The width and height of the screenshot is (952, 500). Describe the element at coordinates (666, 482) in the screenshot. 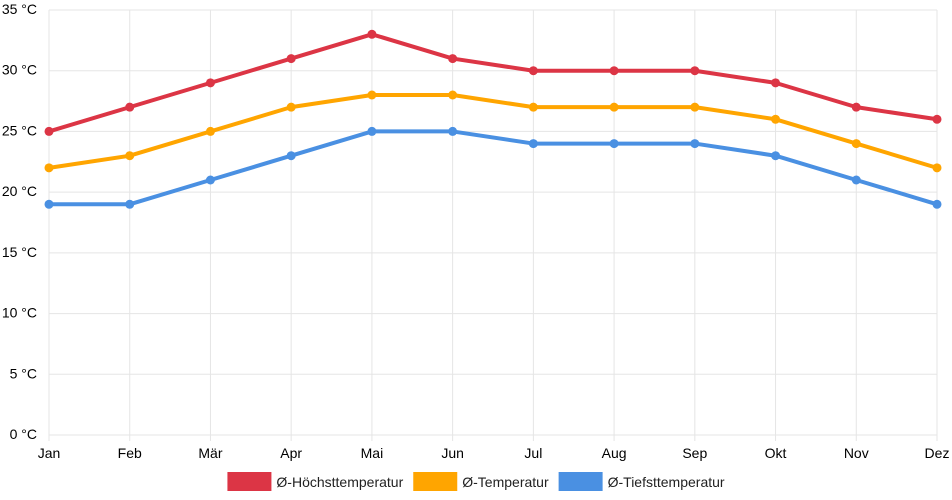

I see `legend-label: Ø-Tiefsttemperatur` at that location.